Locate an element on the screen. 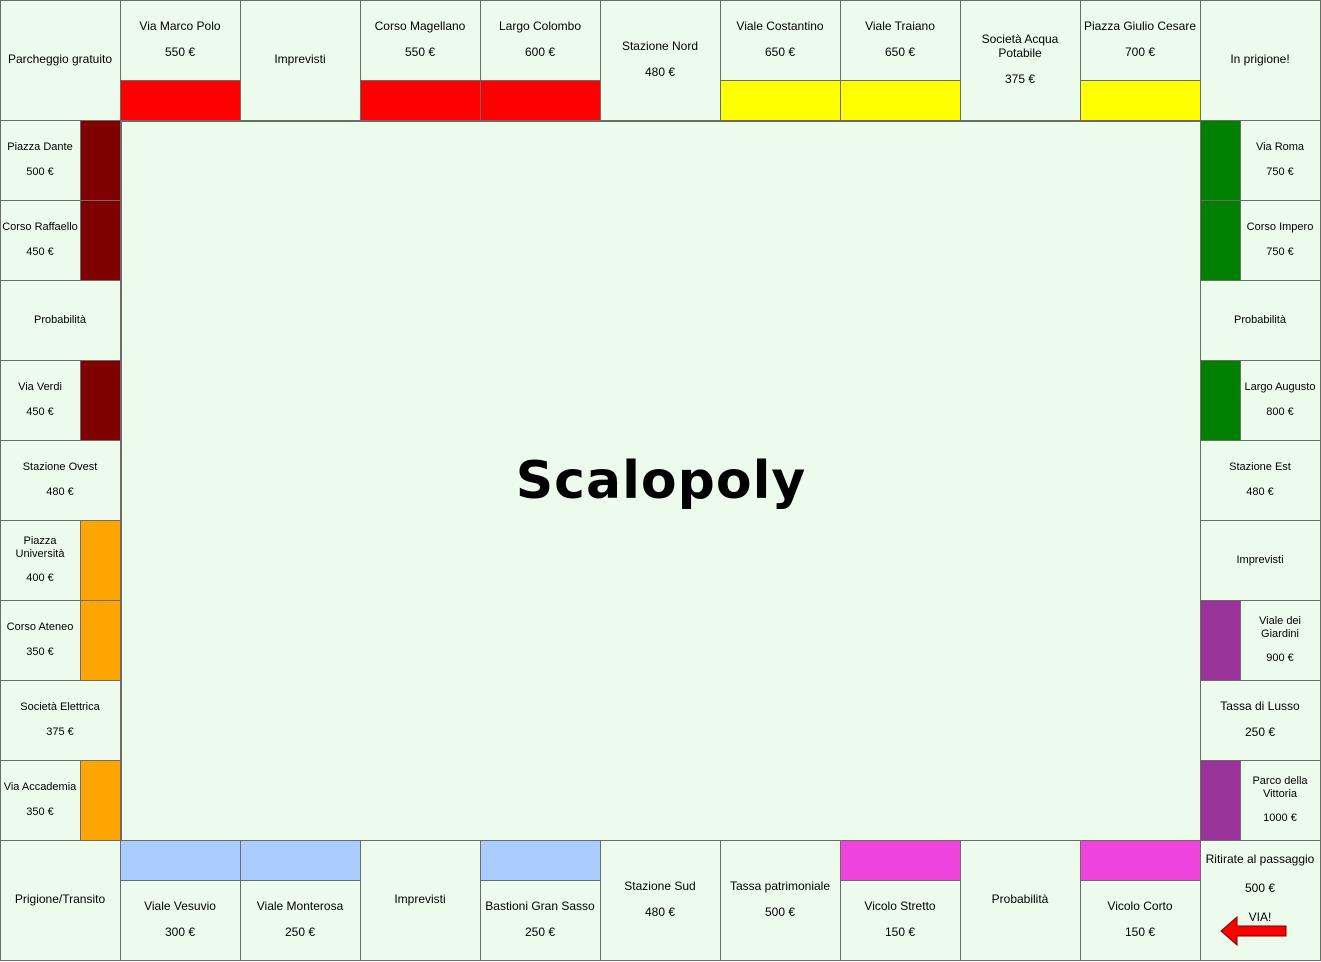  space-text: Via Marco Polo 550 € is located at coordinates (180, 40).